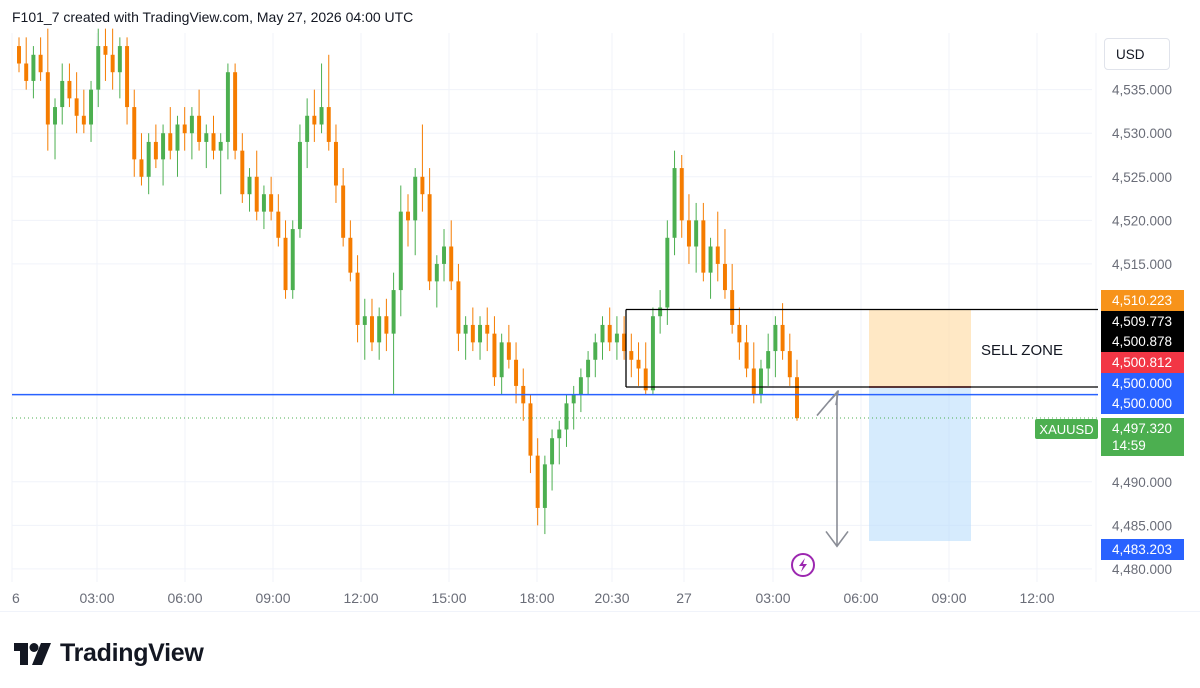  Describe the element at coordinates (803, 565) in the screenshot. I see `lightning-icon` at that location.